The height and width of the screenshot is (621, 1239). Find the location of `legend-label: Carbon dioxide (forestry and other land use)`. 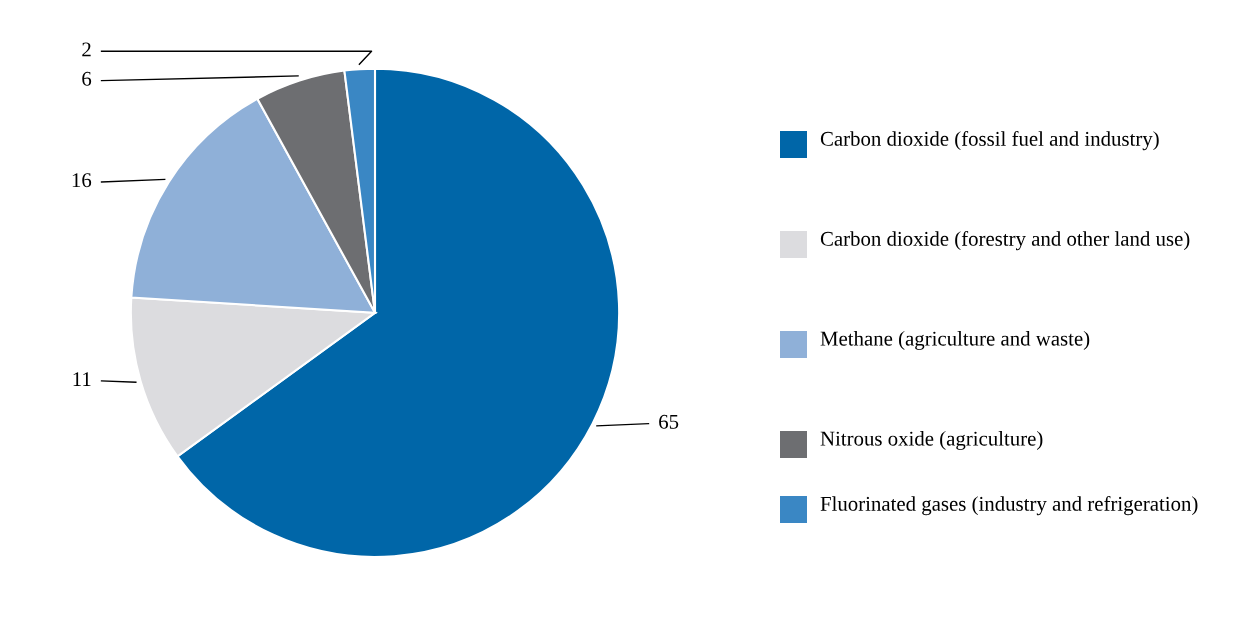

legend-label: Carbon dioxide (forestry and other land use) is located at coordinates (1005, 241).